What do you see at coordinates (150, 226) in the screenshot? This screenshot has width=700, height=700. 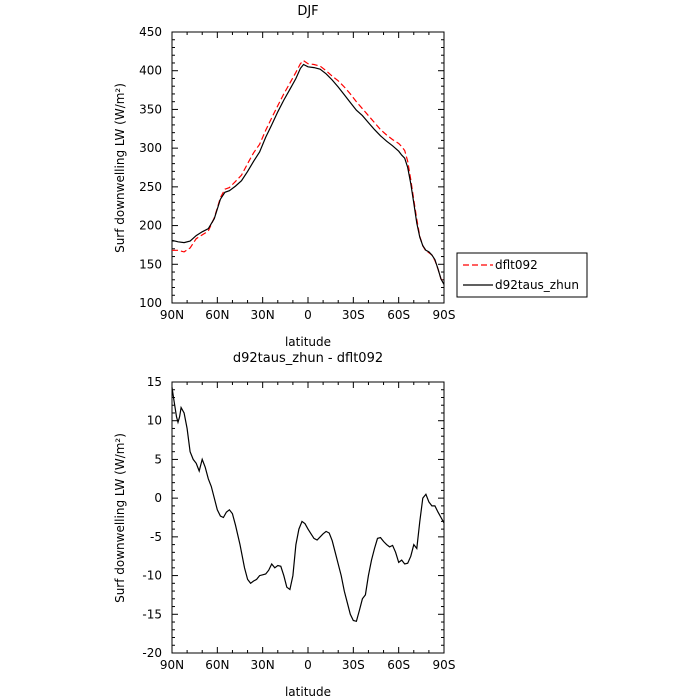 I see `y-tick-label: 200` at bounding box center [150, 226].